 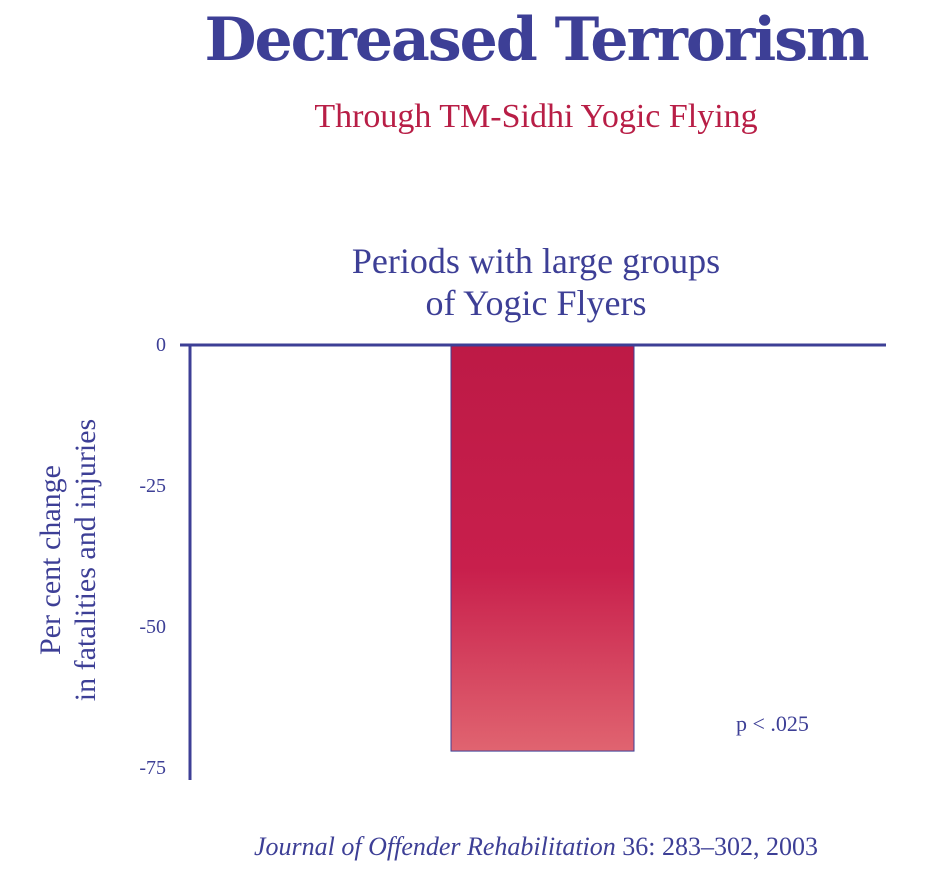 I want to click on y-tick-label: 0, so click(x=161, y=345).